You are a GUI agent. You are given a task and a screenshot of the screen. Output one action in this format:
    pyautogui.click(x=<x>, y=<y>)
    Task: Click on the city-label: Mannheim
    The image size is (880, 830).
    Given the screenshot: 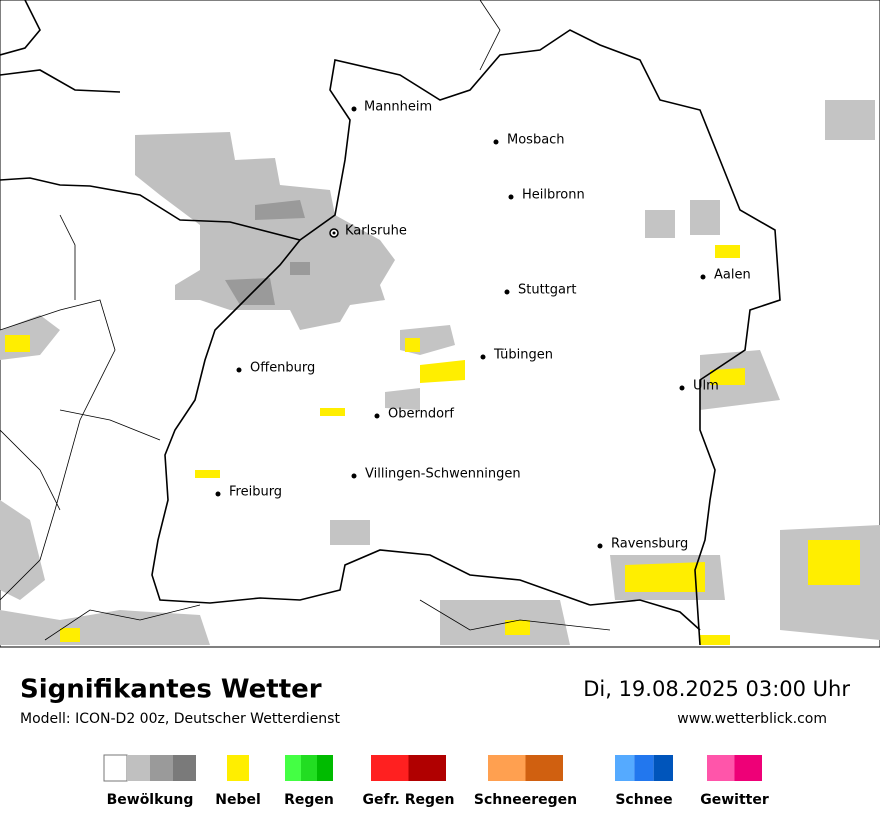 What is the action you would take?
    pyautogui.click(x=398, y=107)
    